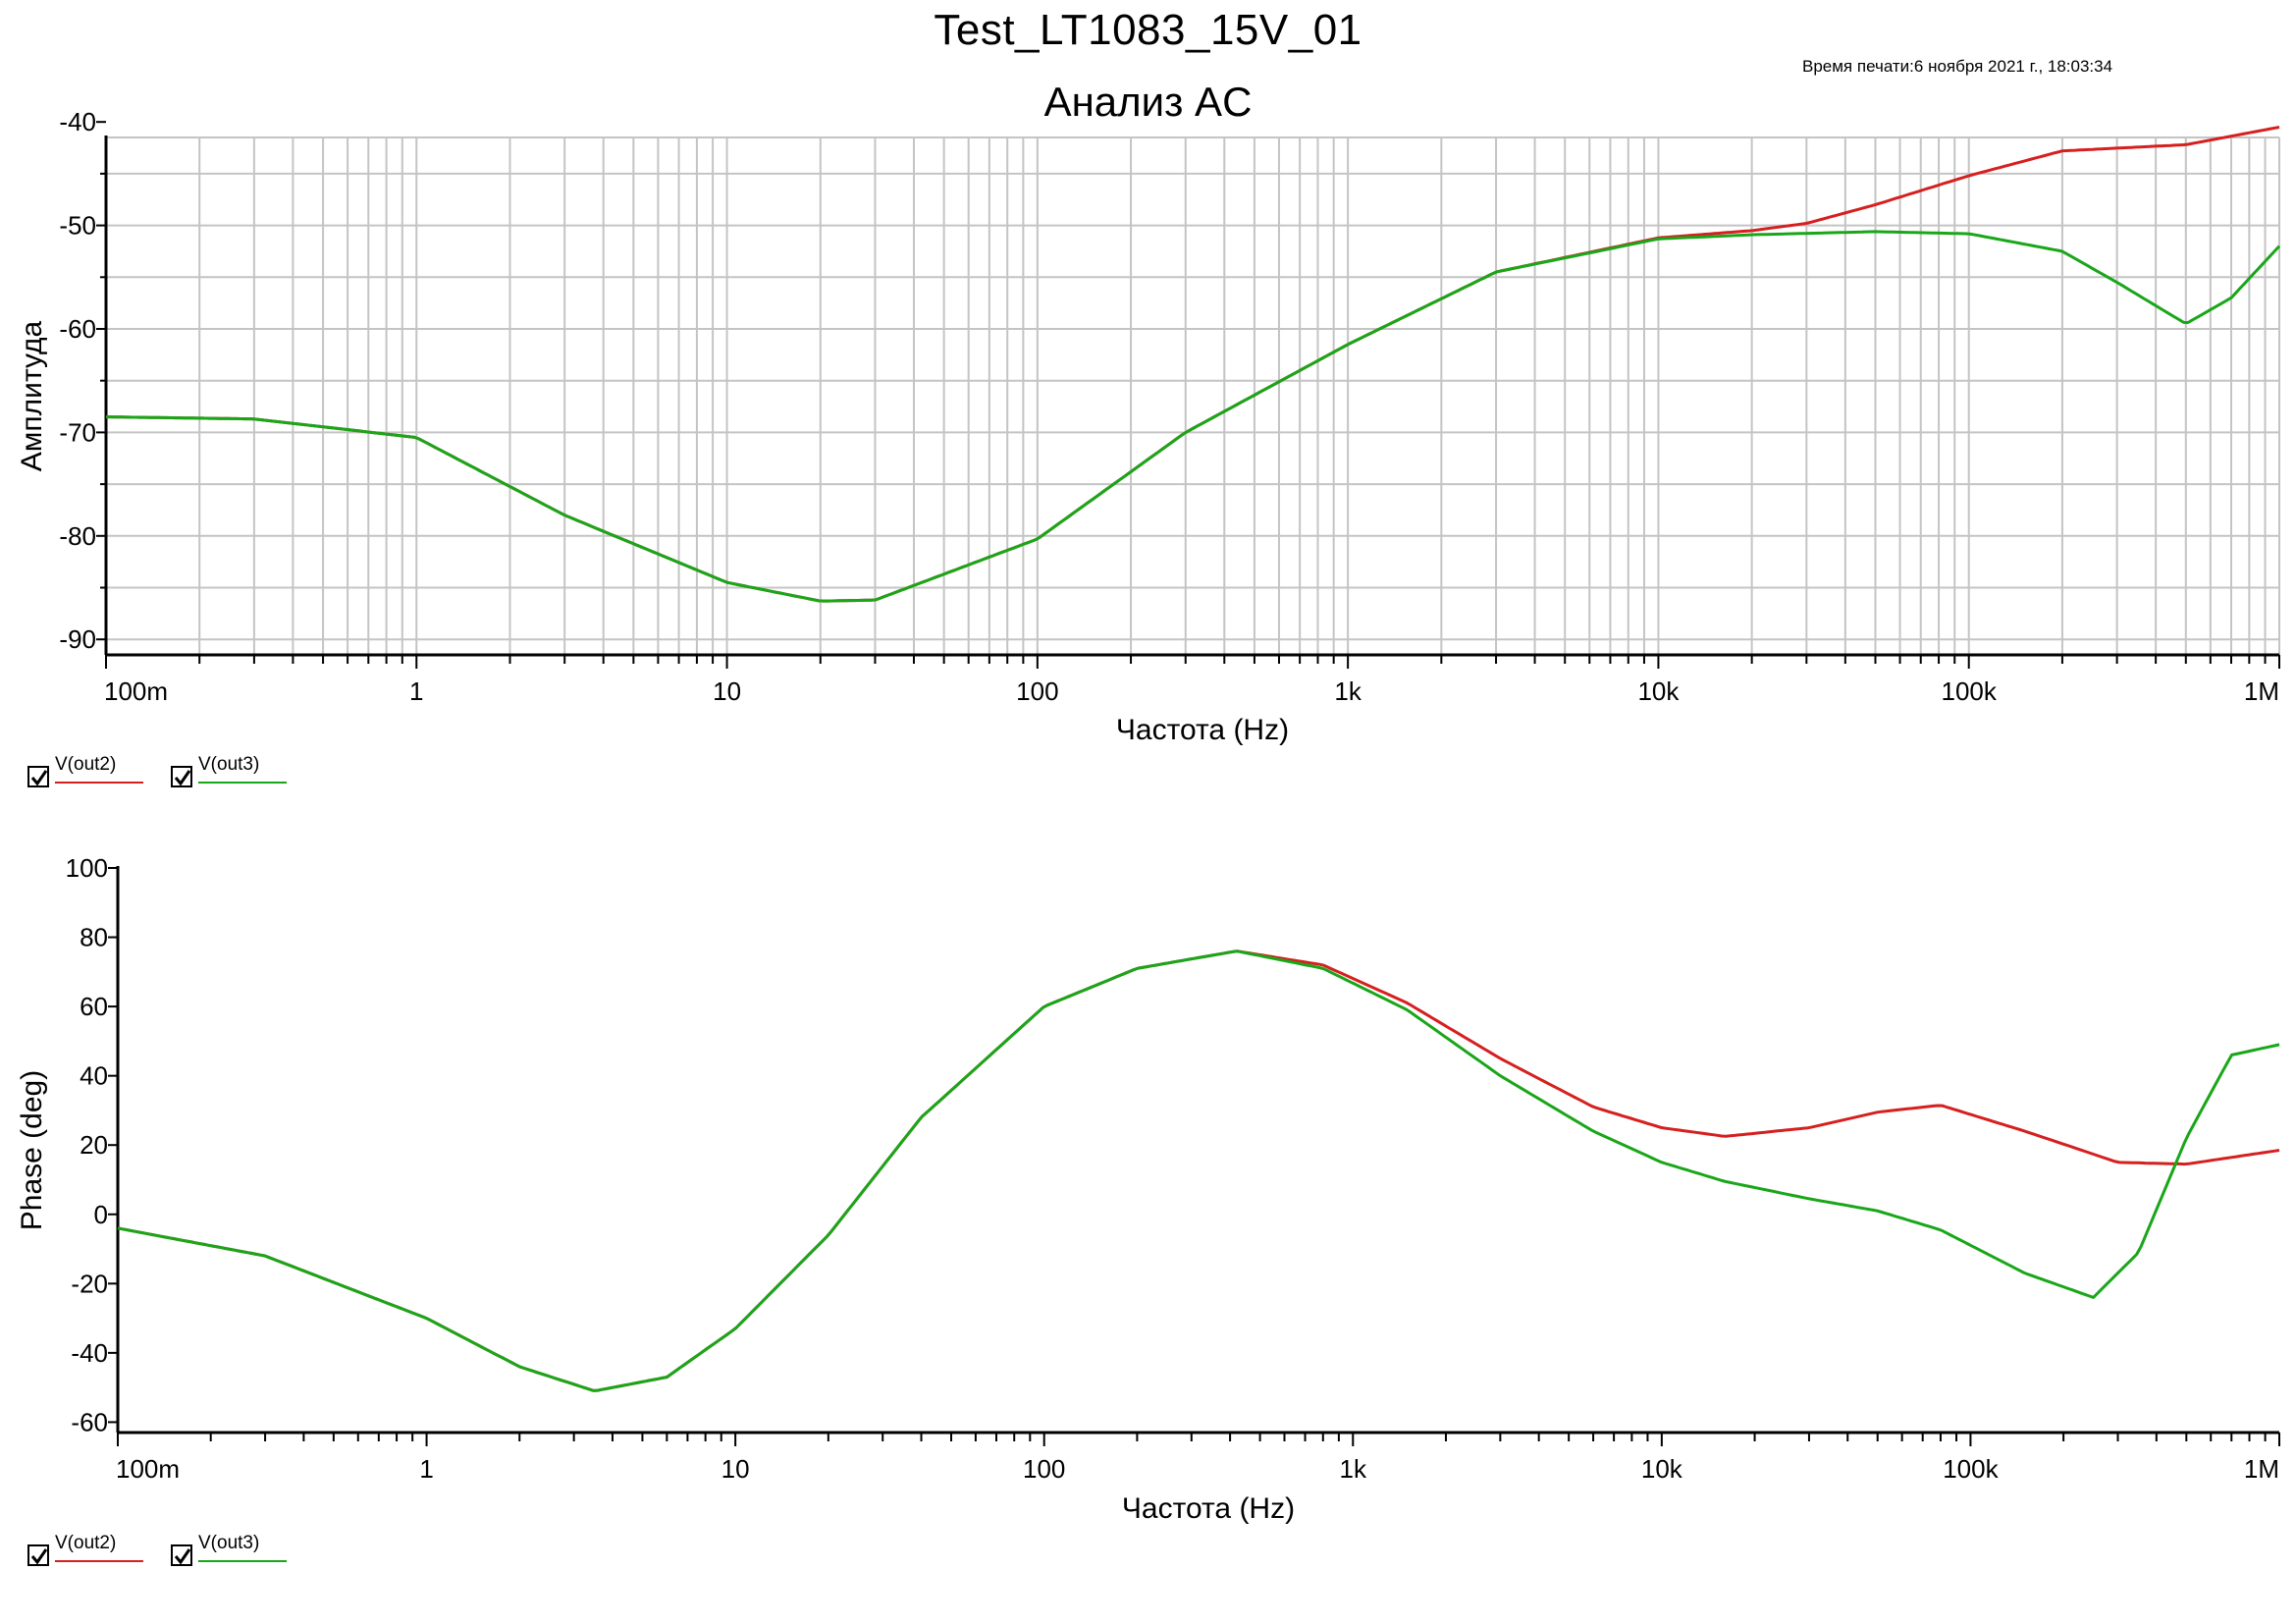  I want to click on legend-top: V(out2) V(out3), so click(184, 774).